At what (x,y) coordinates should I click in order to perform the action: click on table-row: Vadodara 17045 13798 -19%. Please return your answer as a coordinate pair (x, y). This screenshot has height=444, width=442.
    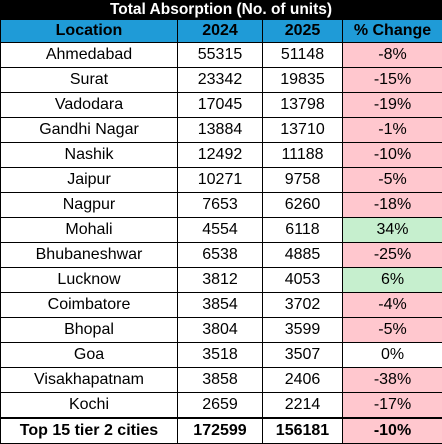
    Looking at the image, I should click on (221, 104).